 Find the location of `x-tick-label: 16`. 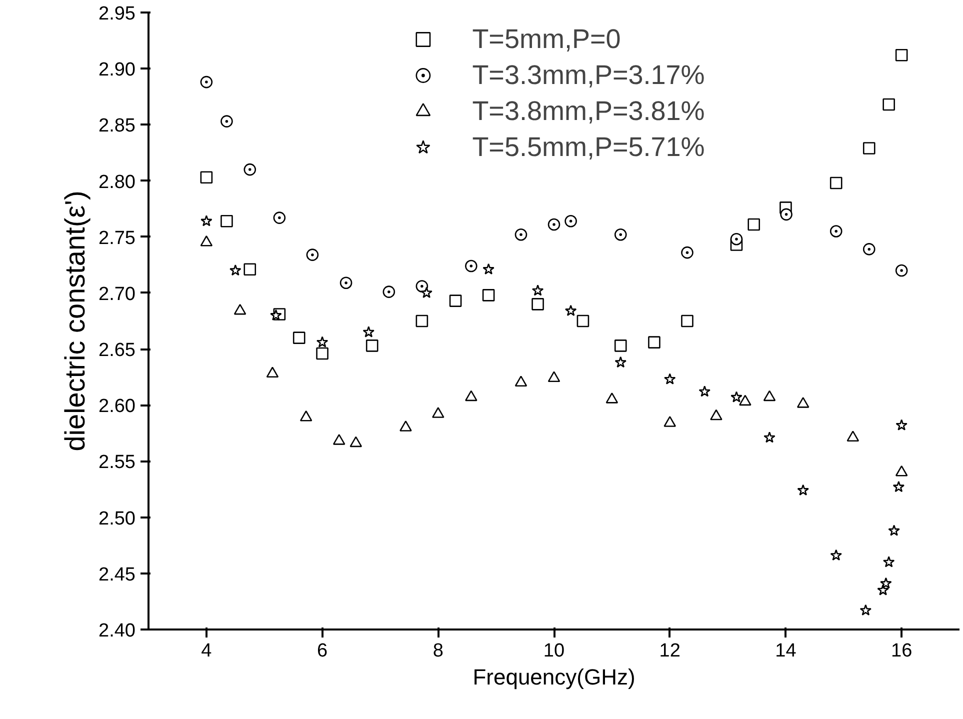

x-tick-label: 16 is located at coordinates (901, 651).